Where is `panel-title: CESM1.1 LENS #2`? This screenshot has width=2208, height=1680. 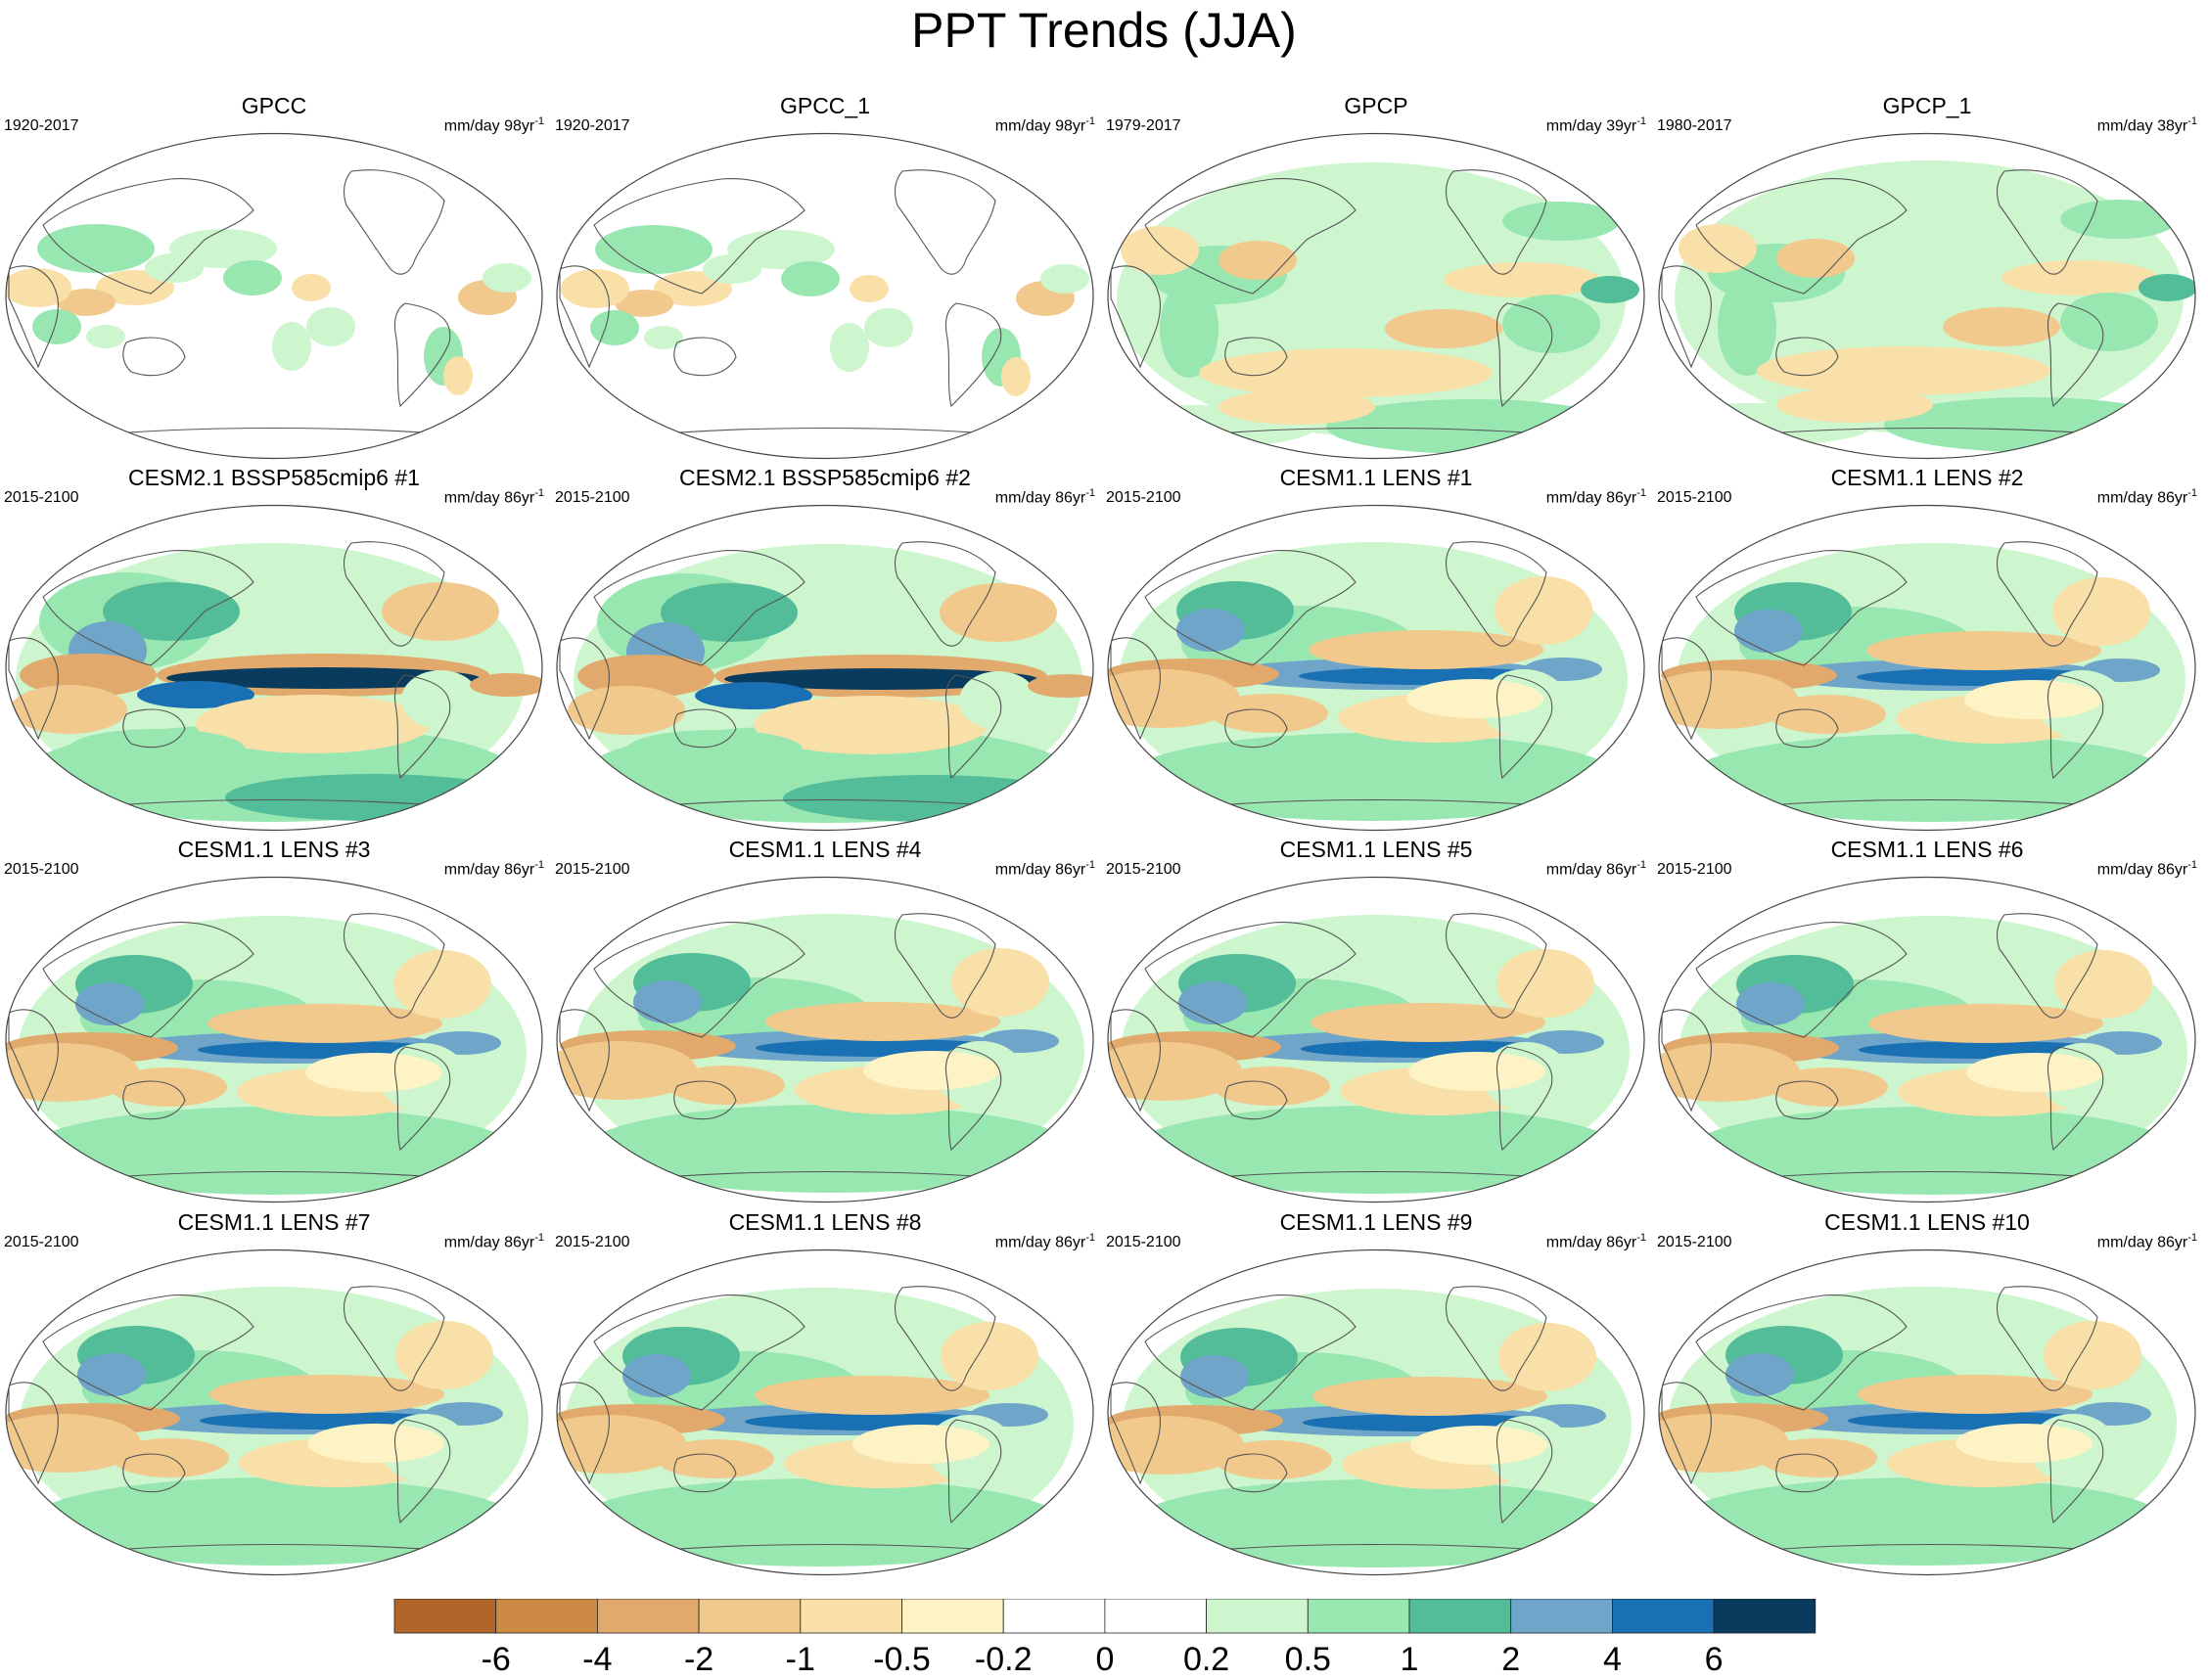 panel-title: CESM1.1 LENS #2 is located at coordinates (1927, 477).